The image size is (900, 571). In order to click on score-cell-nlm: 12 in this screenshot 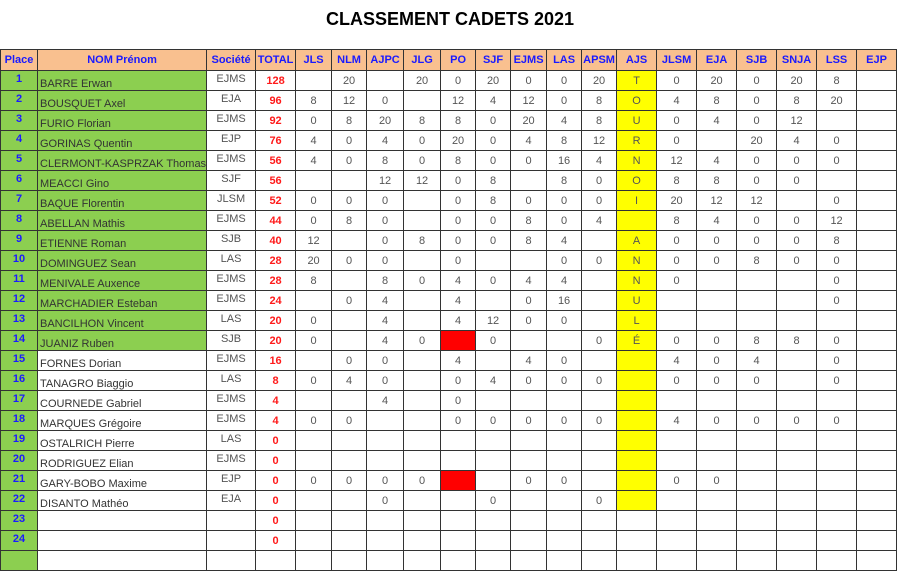, I will do `click(349, 100)`.